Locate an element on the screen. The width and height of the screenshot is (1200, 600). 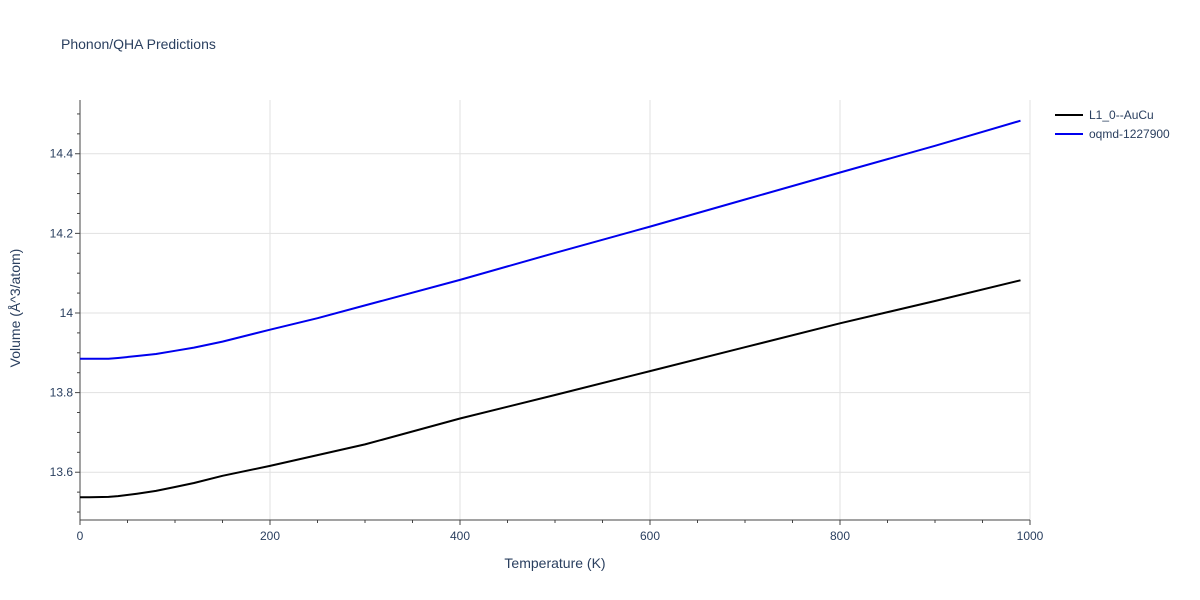
x-tick-label: 1000 is located at coordinates (1030, 536).